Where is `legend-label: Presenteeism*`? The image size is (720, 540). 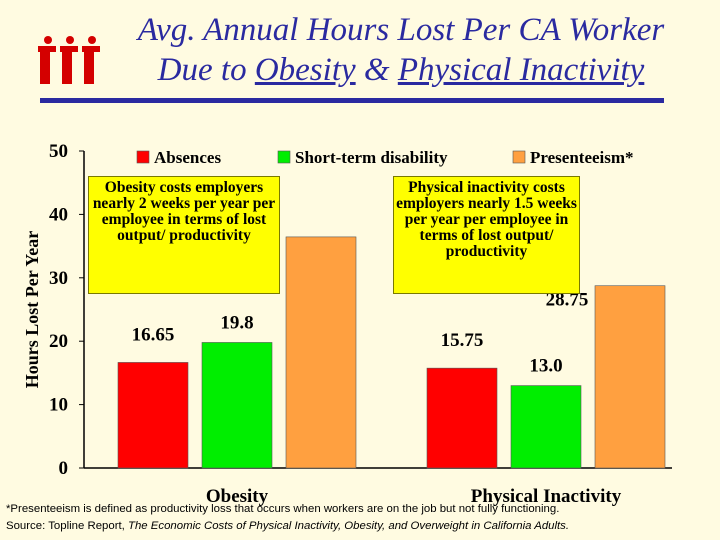 legend-label: Presenteeism* is located at coordinates (582, 157).